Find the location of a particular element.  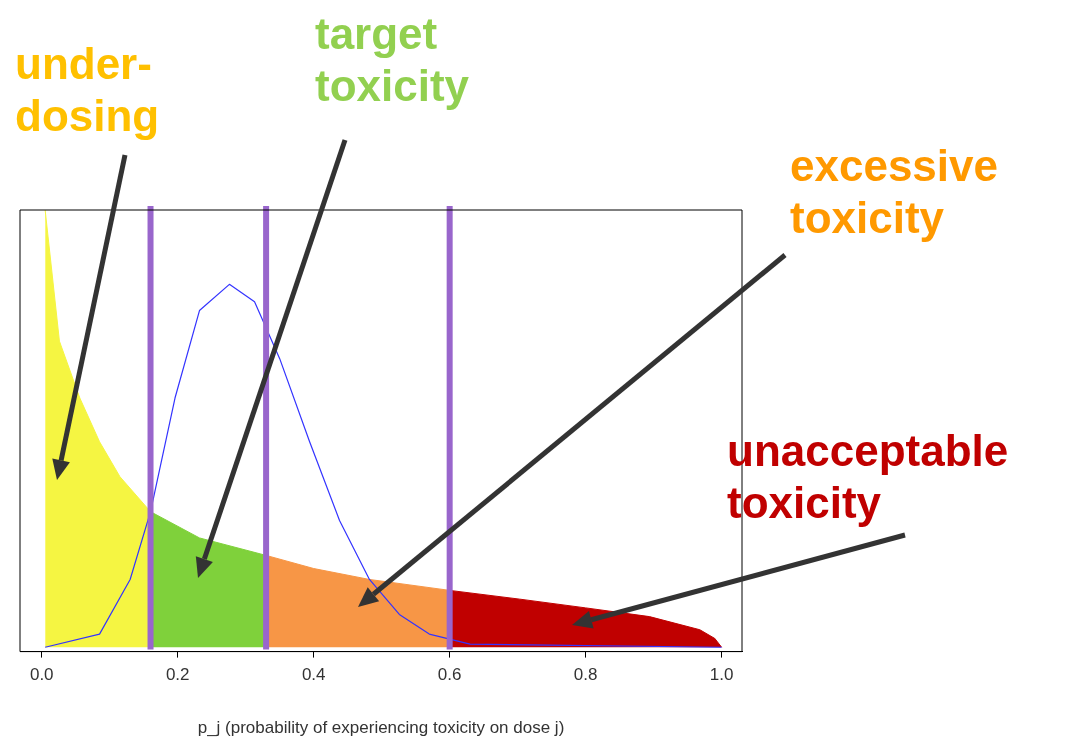

x-tick-label: 0.6 is located at coordinates (449, 675).